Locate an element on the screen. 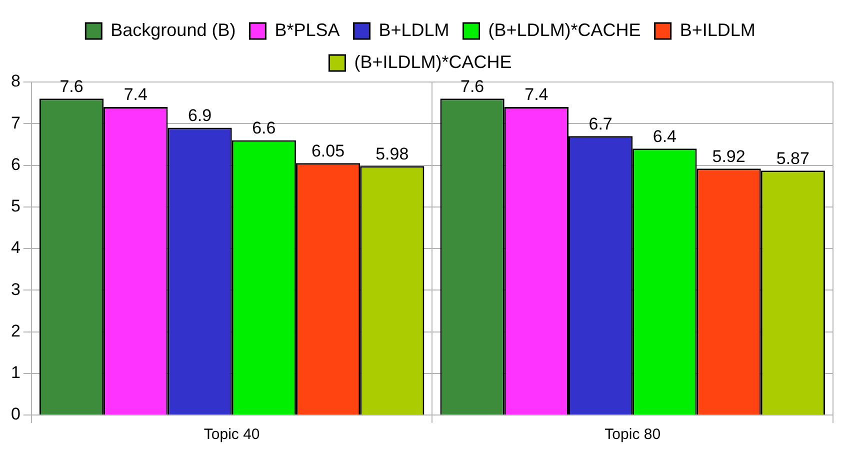  x-tick-label: Topic 40 is located at coordinates (232, 435).